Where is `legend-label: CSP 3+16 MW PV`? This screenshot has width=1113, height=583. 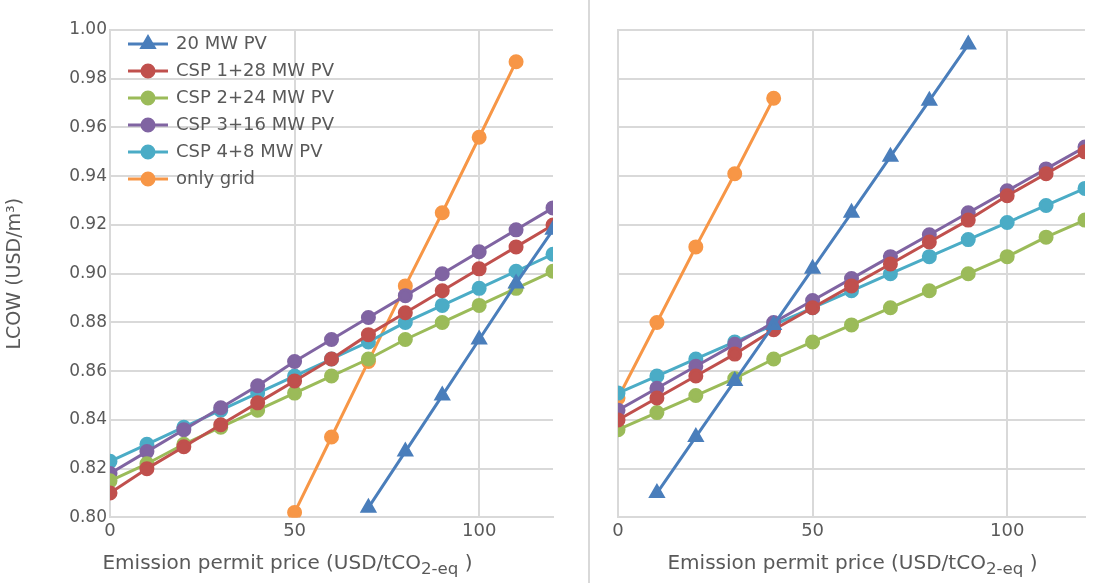
legend-label: CSP 3+16 MW PV is located at coordinates (255, 123).